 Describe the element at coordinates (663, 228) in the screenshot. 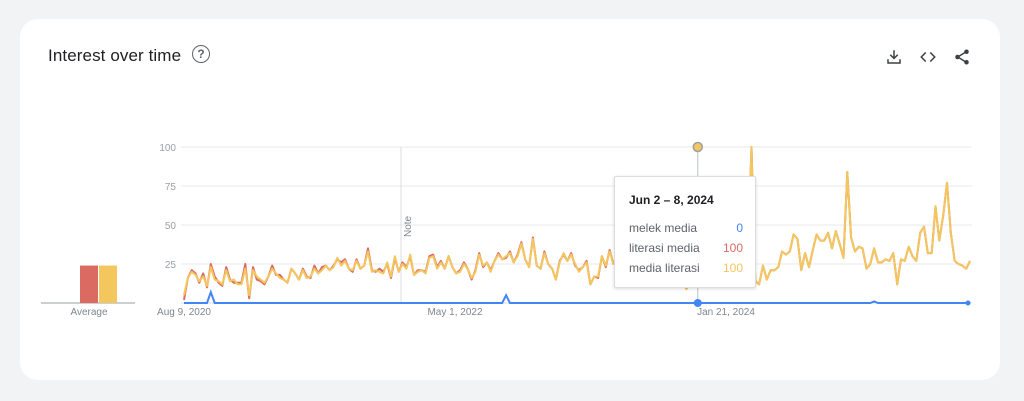

I see `tooltip-label-melek: melek media` at that location.